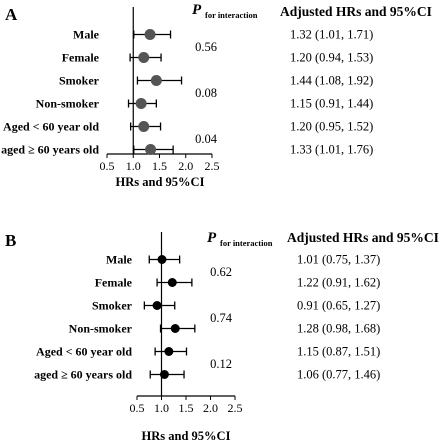 This screenshot has height=448, width=447. What do you see at coordinates (187, 150) in the screenshot?
I see `forest-row: aged ≥ 60 years old 1.33 (1.01, 1.76)` at bounding box center [187, 150].